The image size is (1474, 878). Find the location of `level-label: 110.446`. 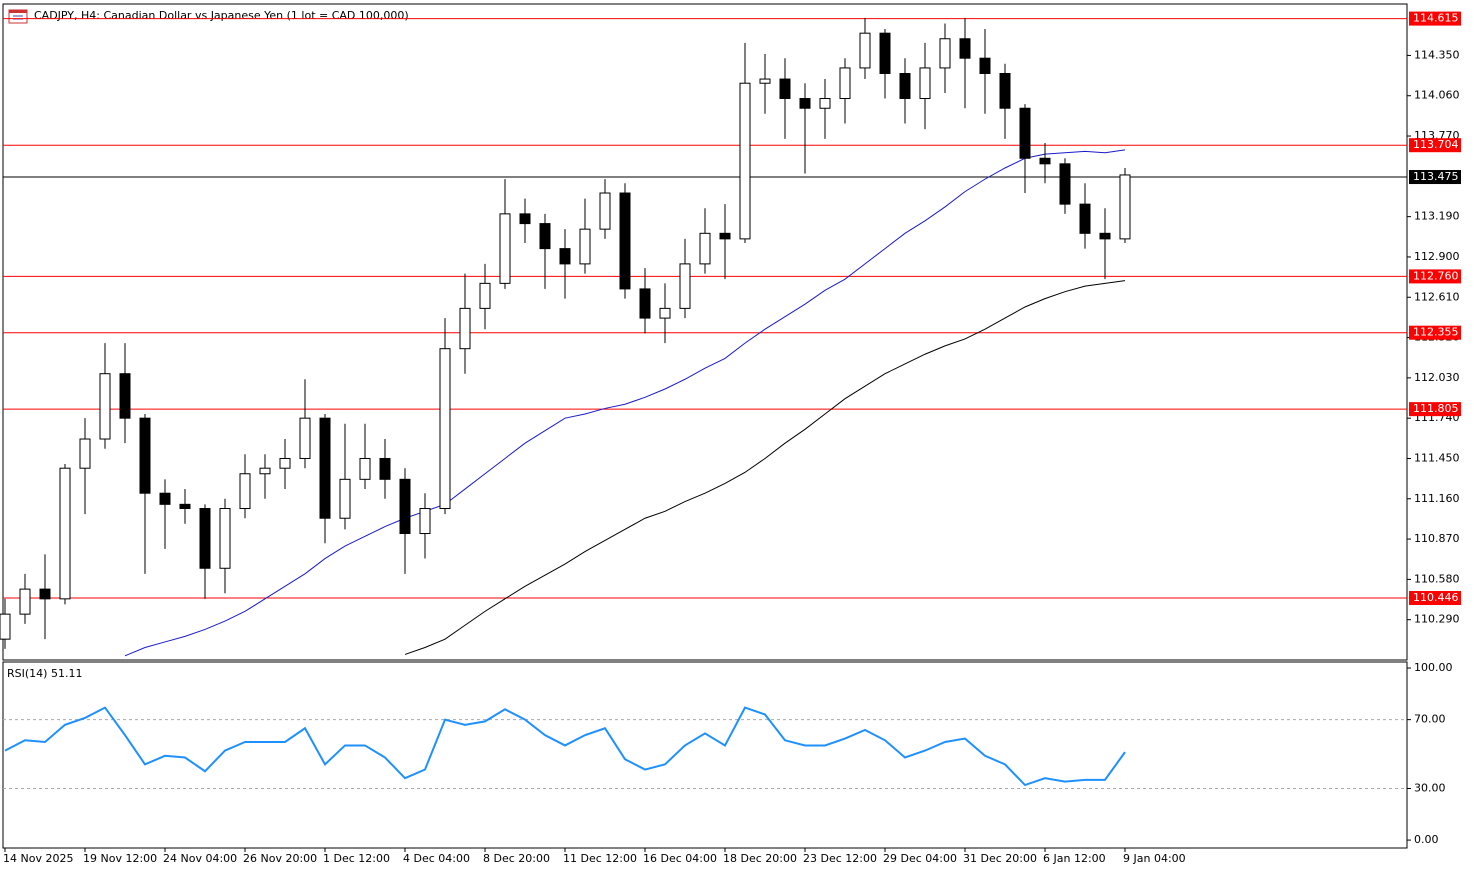

level-label: 110.446 is located at coordinates (1436, 597).